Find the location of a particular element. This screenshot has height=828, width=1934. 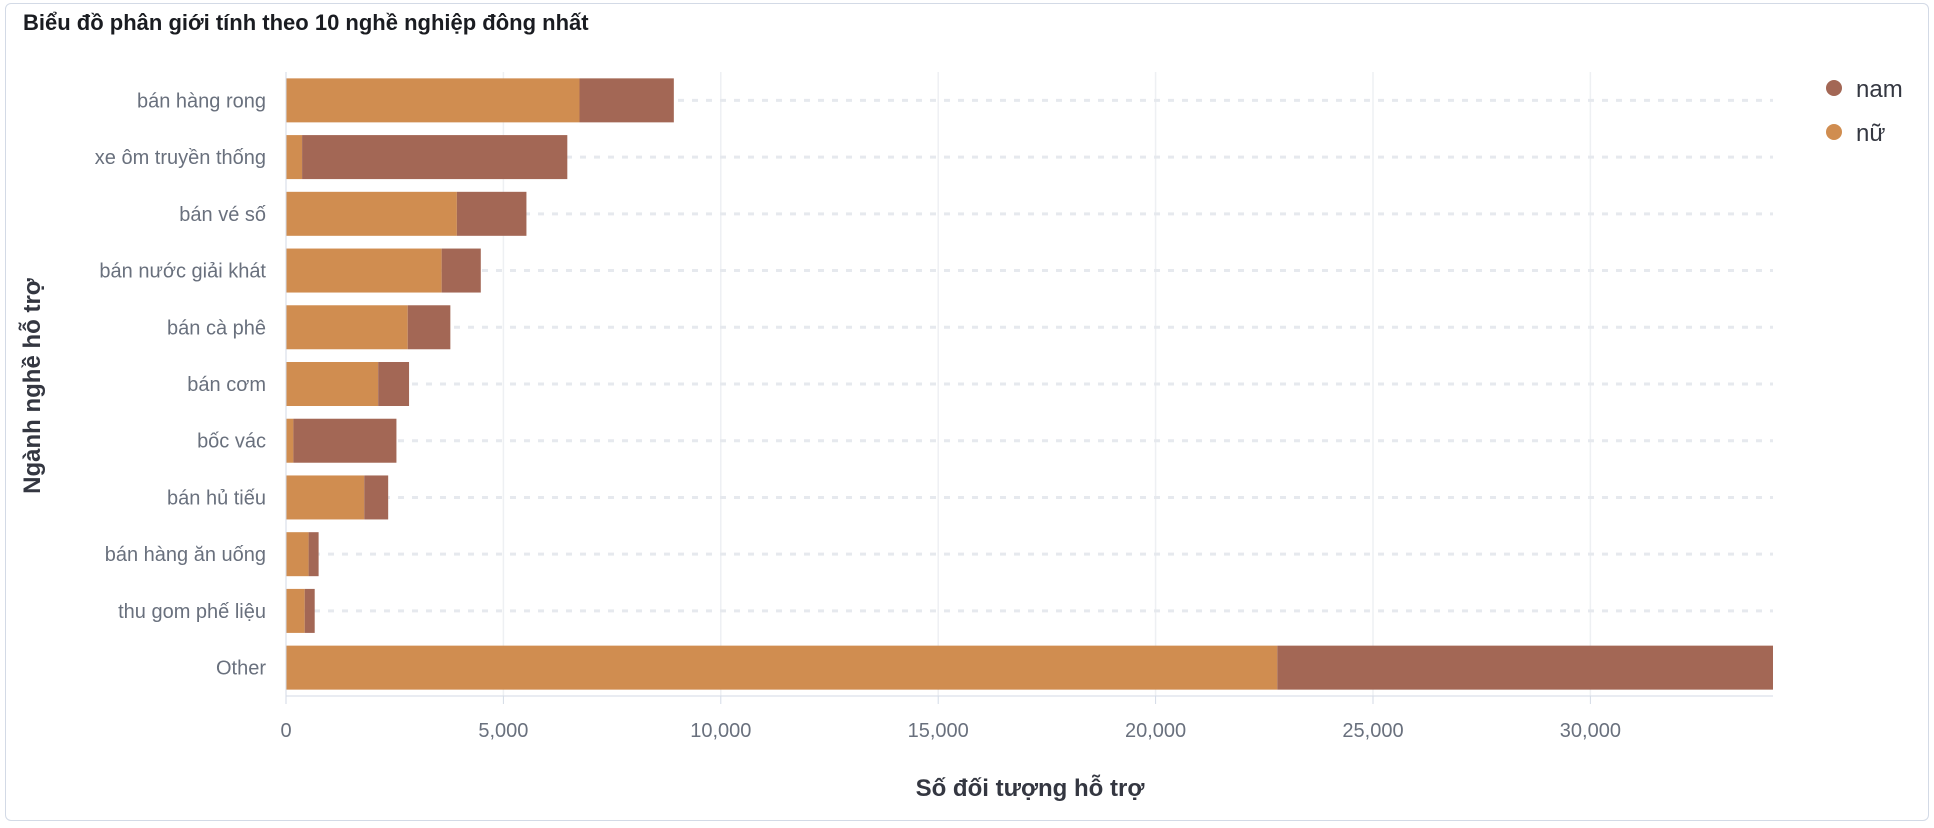

x-tick-label: 15,000 is located at coordinates (938, 731).